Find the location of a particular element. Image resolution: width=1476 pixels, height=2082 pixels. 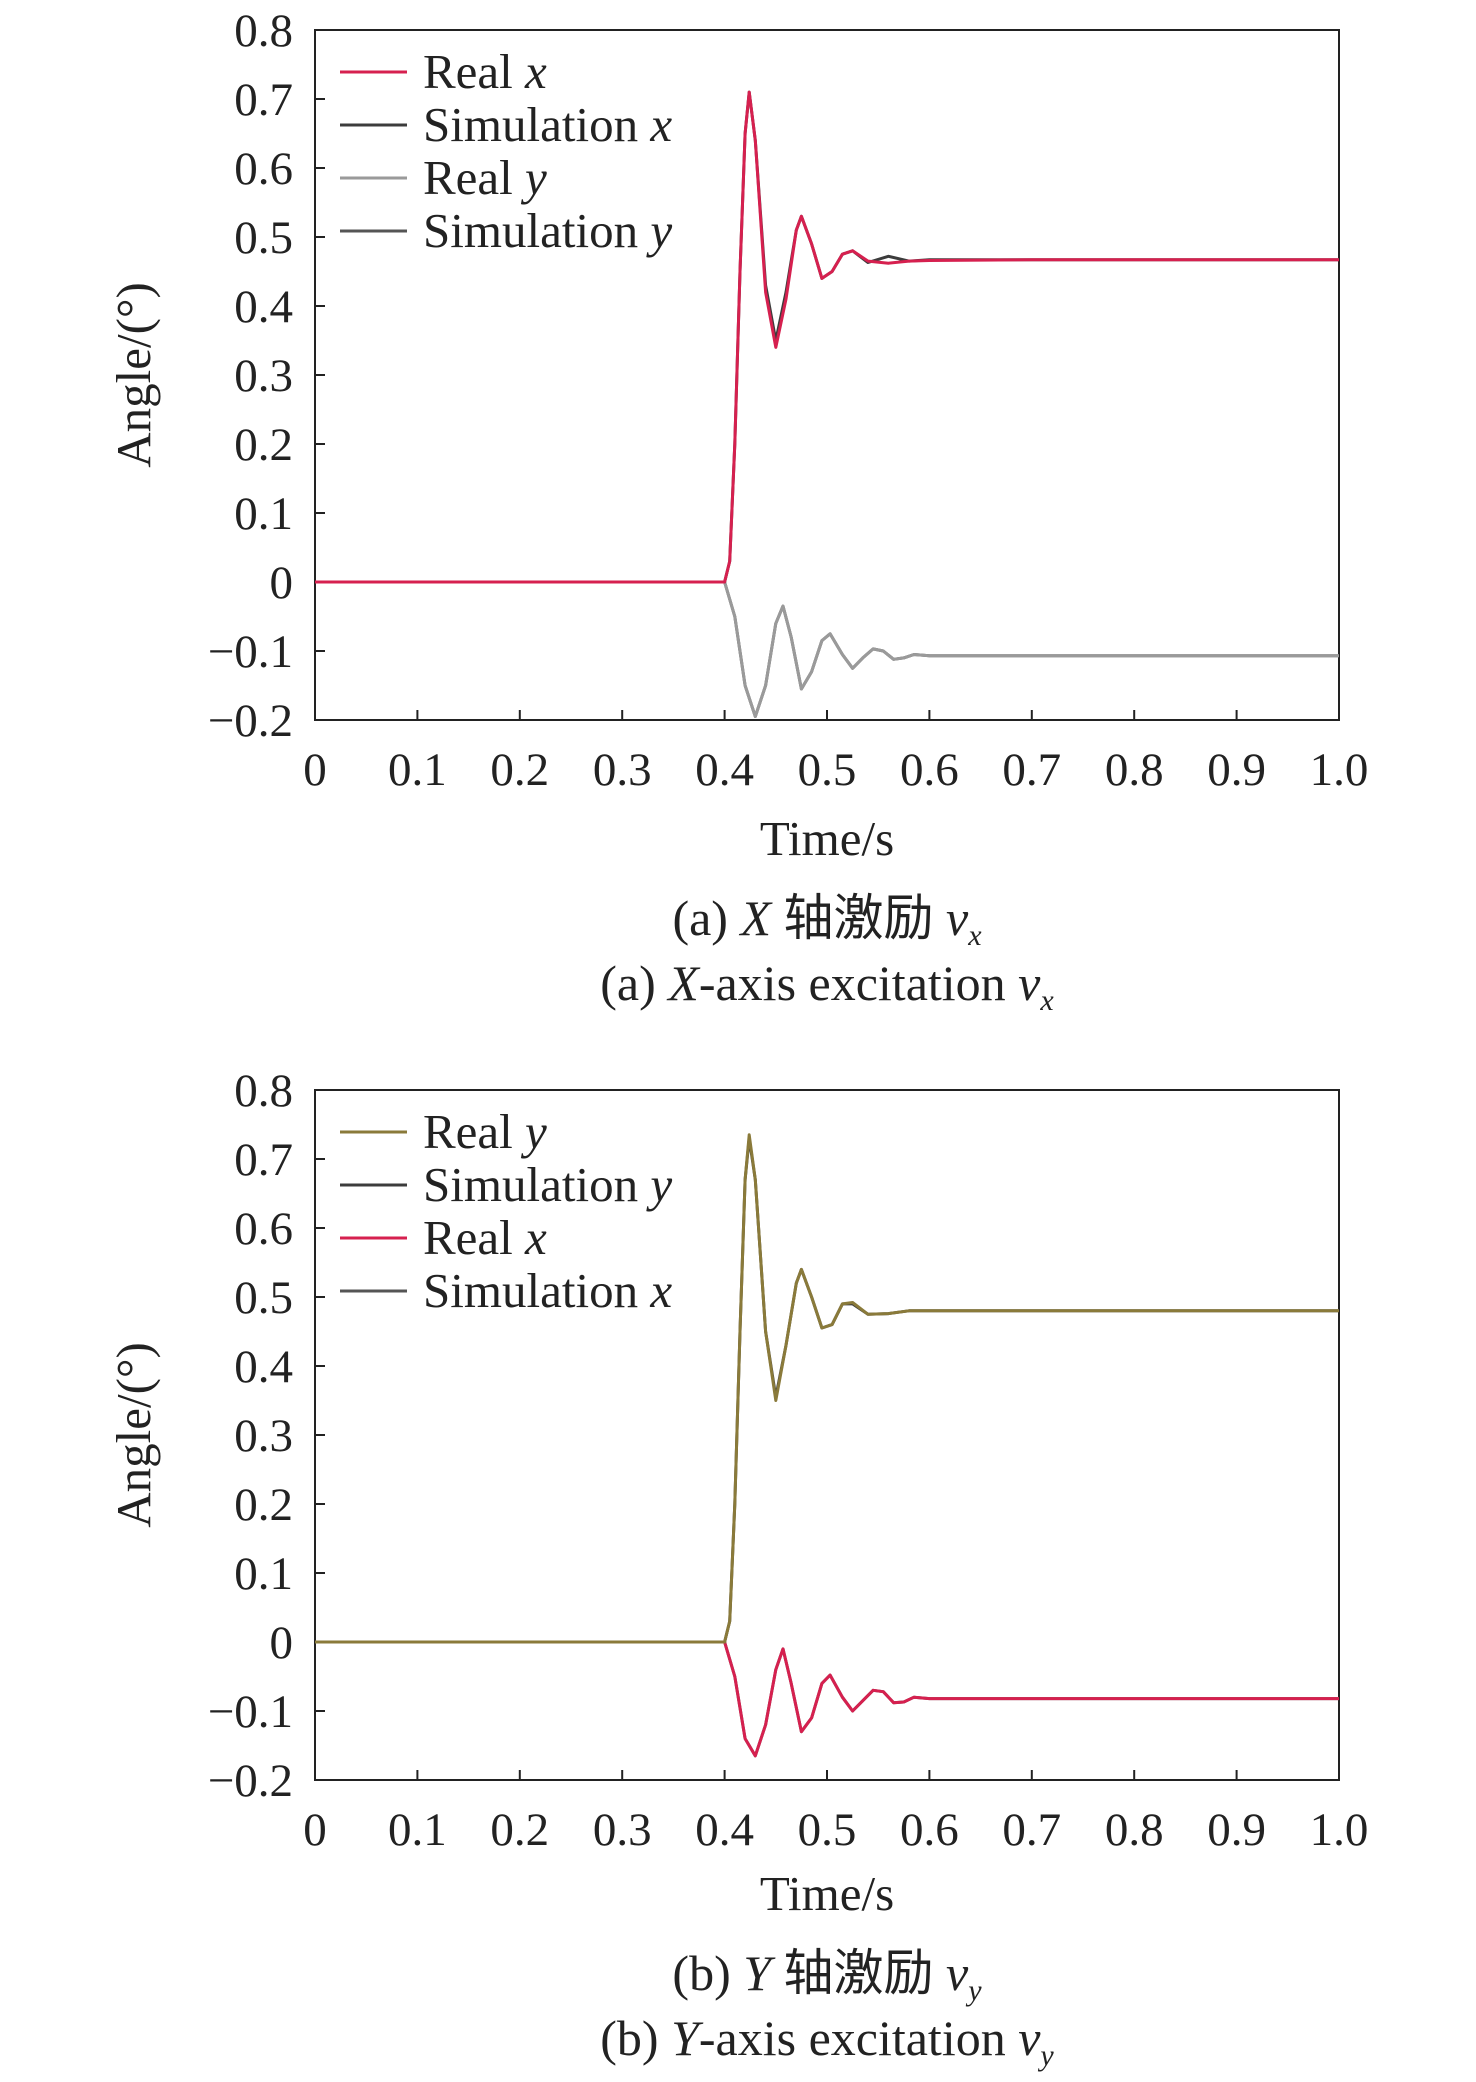

caption-en: (b) Y-axis excitation vy is located at coordinates (827, 2041).